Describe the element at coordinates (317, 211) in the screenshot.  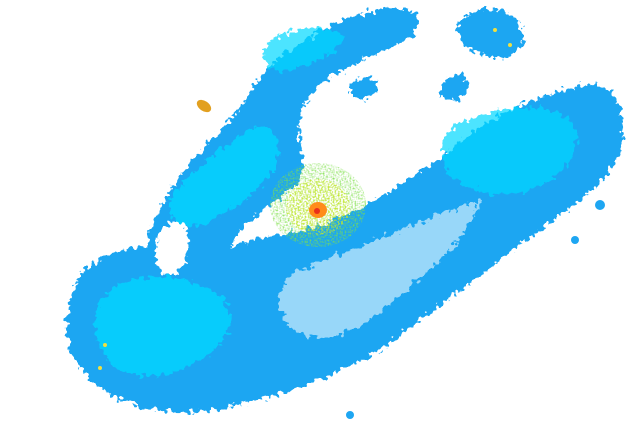
I see `peak-echo` at that location.